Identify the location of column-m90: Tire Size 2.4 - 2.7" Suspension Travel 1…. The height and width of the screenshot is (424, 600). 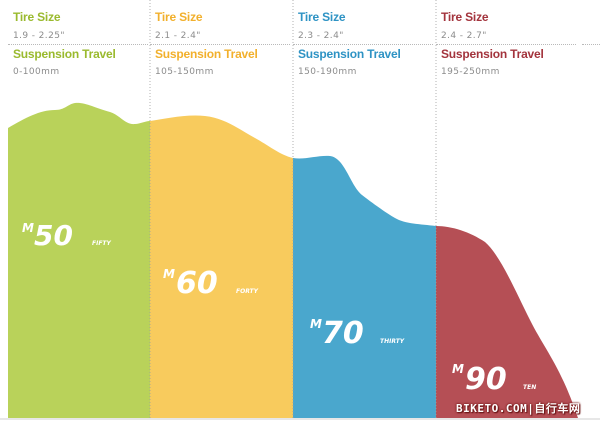
(506, 45).